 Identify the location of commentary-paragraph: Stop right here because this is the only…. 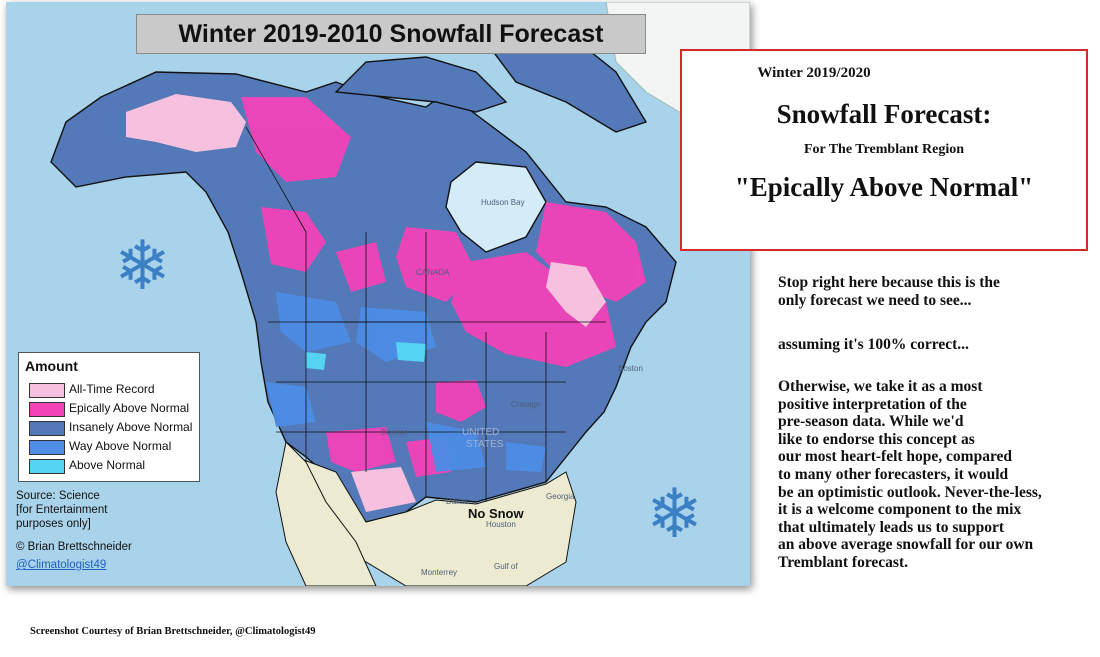
(889, 291).